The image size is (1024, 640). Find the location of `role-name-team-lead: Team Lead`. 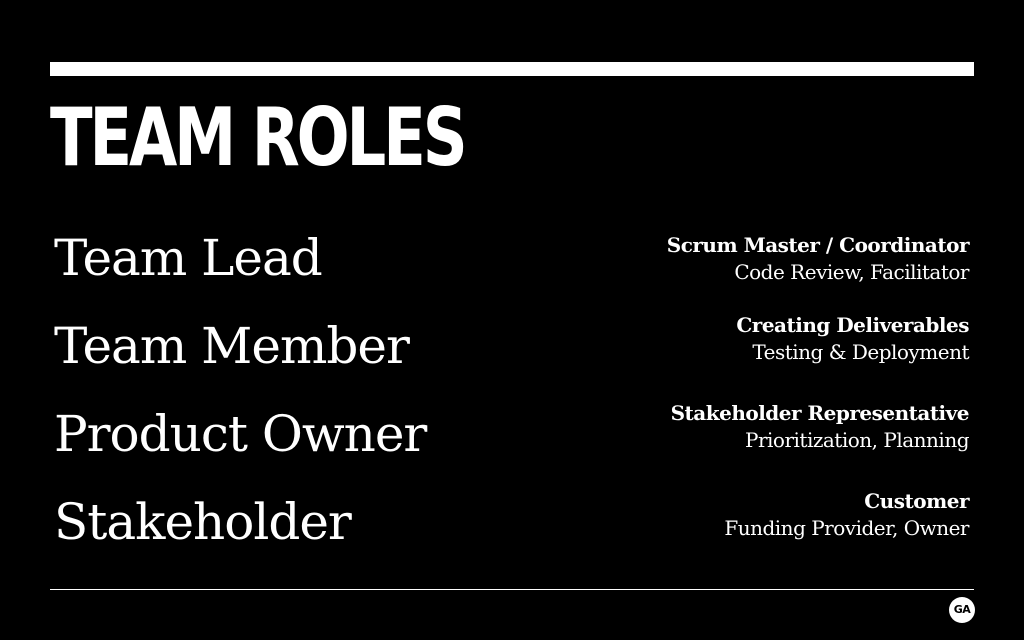

role-name-team-lead: Team Lead is located at coordinates (188, 258).